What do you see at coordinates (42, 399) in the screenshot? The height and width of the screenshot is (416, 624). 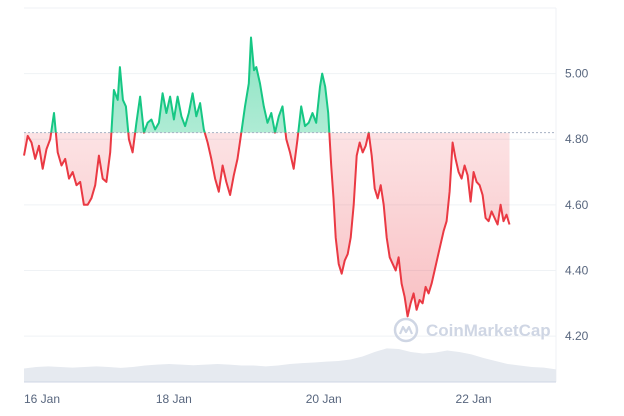 I see `x-tick-label: 16 Jan` at bounding box center [42, 399].